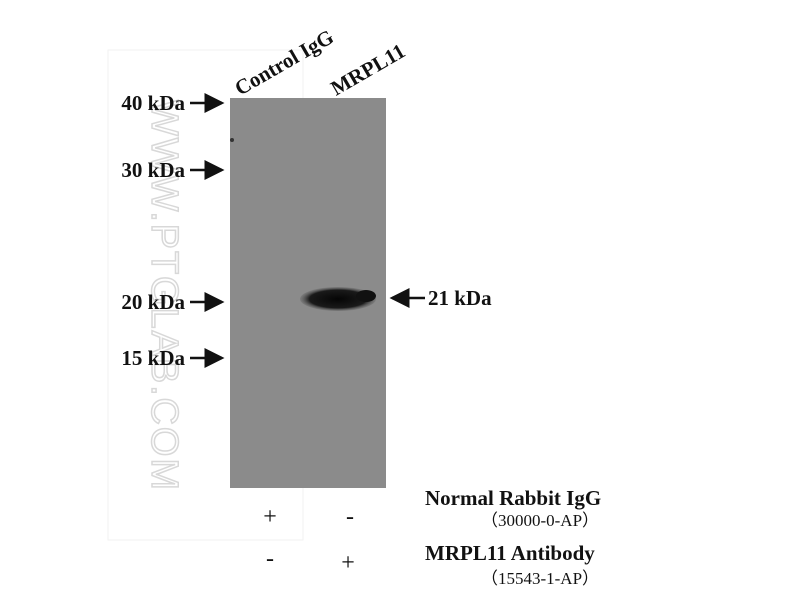 Image resolution: width=800 pixels, height=600 pixels. I want to click on condition-catalog: （15543-1-AP）, so click(540, 578).